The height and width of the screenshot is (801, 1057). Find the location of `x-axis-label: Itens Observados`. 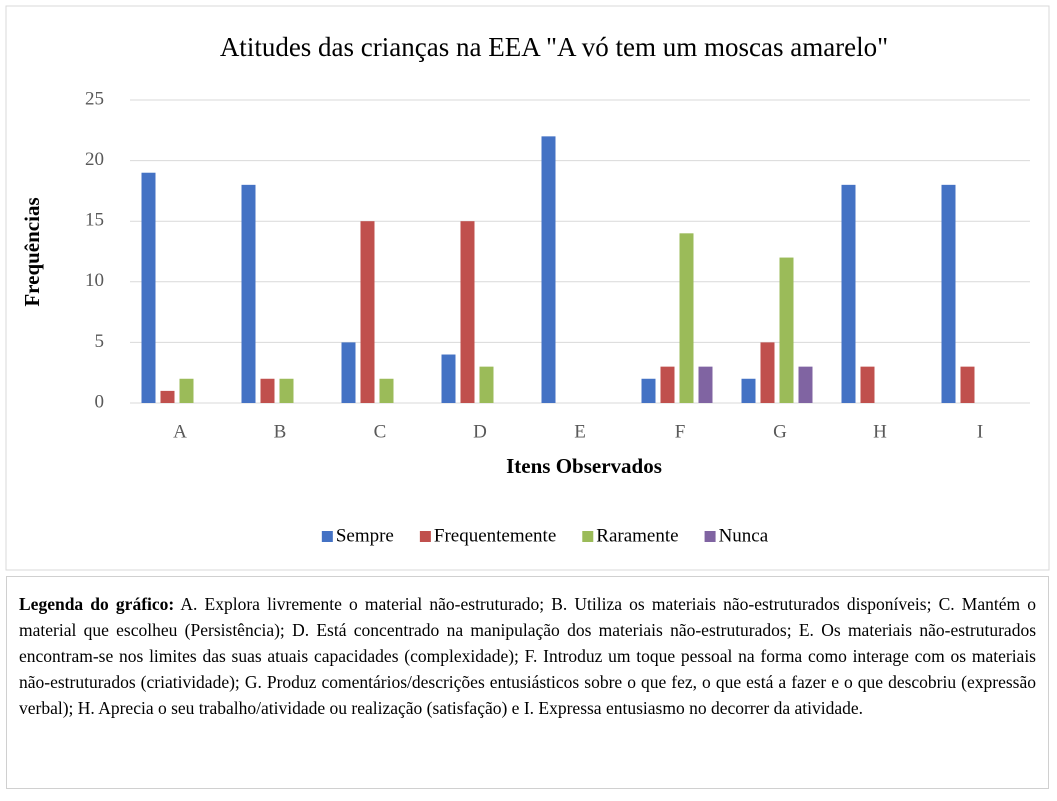

x-axis-label: Itens Observados is located at coordinates (584, 466).